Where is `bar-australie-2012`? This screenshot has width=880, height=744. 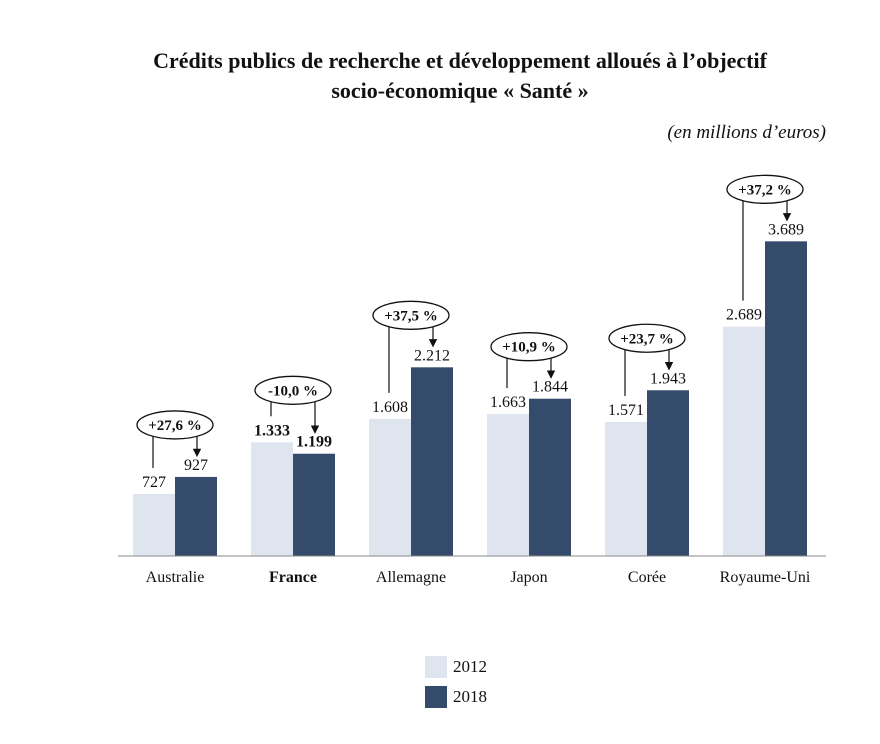
bar-australie-2012 is located at coordinates (154, 524).